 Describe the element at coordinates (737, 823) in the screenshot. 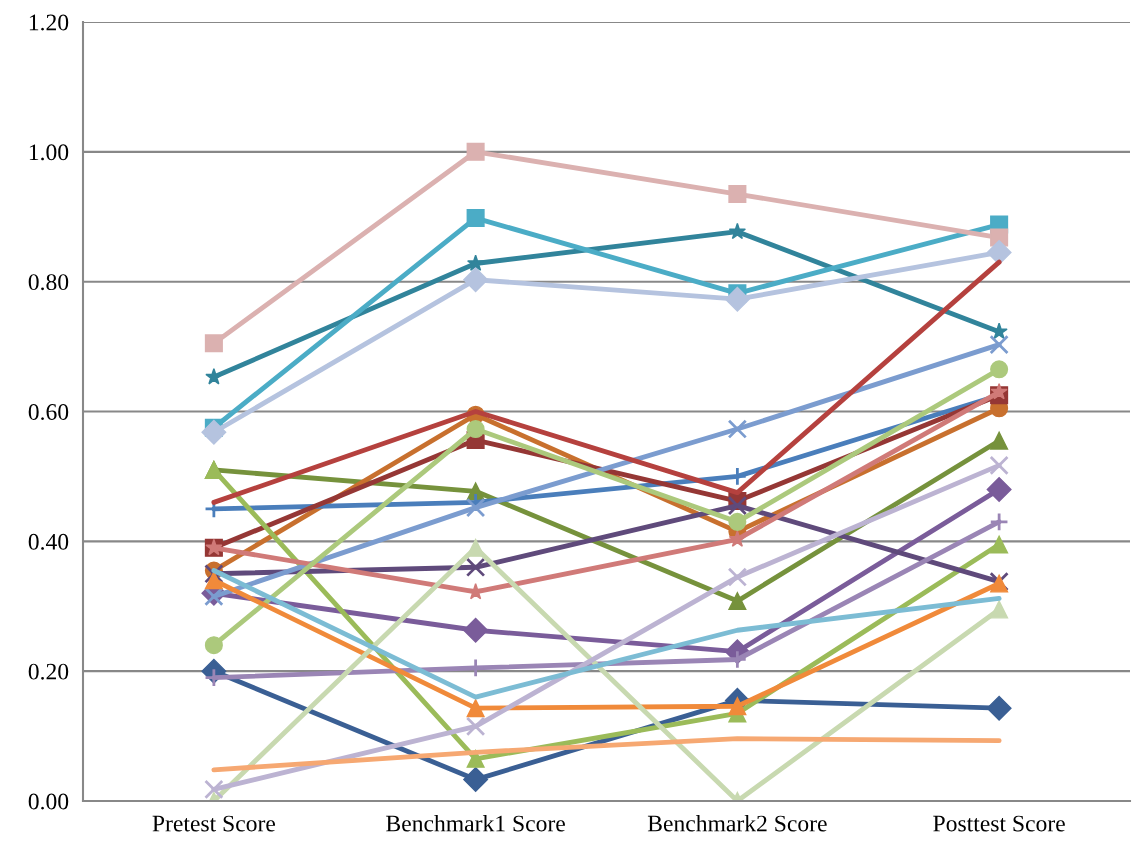

I see `x-tick-label: Benchmark2 Score` at that location.